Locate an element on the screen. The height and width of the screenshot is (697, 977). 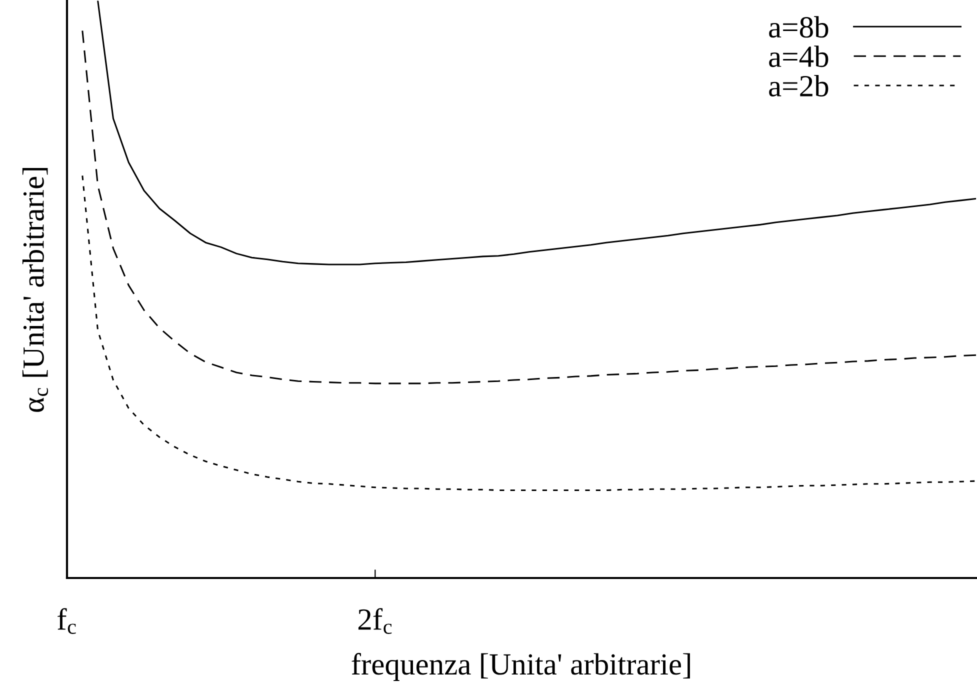
legend-label: a=4b is located at coordinates (798, 57).